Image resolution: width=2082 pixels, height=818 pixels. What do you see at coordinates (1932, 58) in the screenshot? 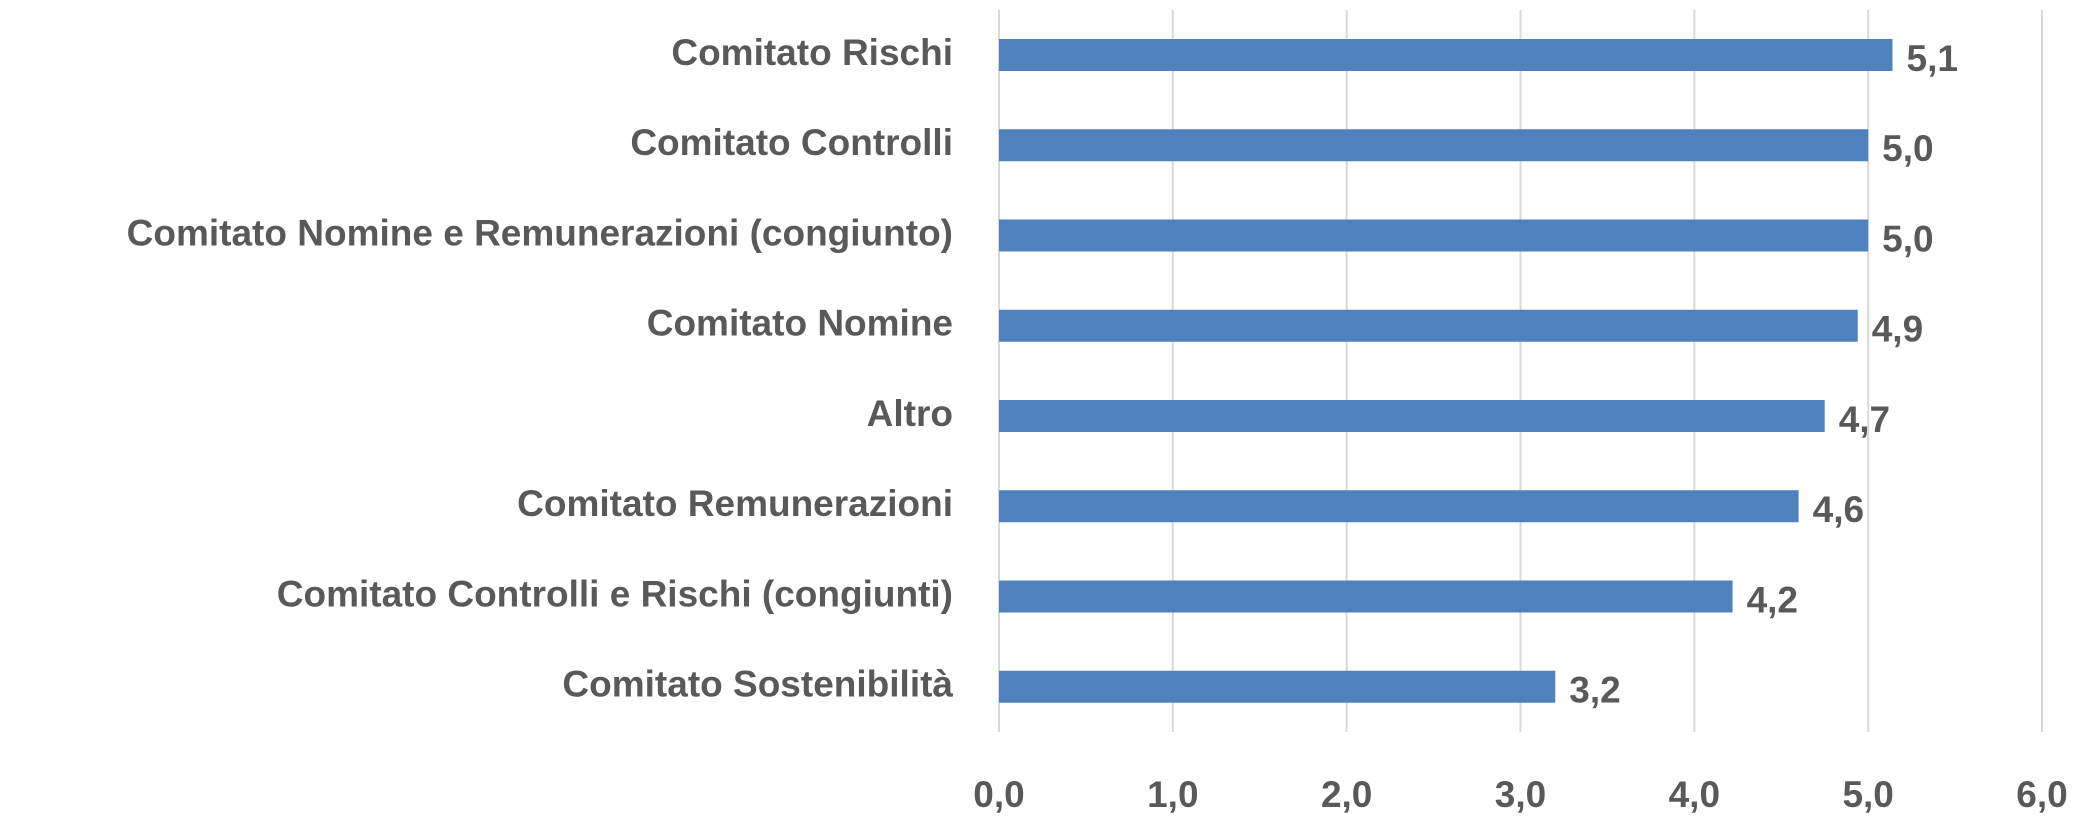
I see `data-label: 5,1` at bounding box center [1932, 58].